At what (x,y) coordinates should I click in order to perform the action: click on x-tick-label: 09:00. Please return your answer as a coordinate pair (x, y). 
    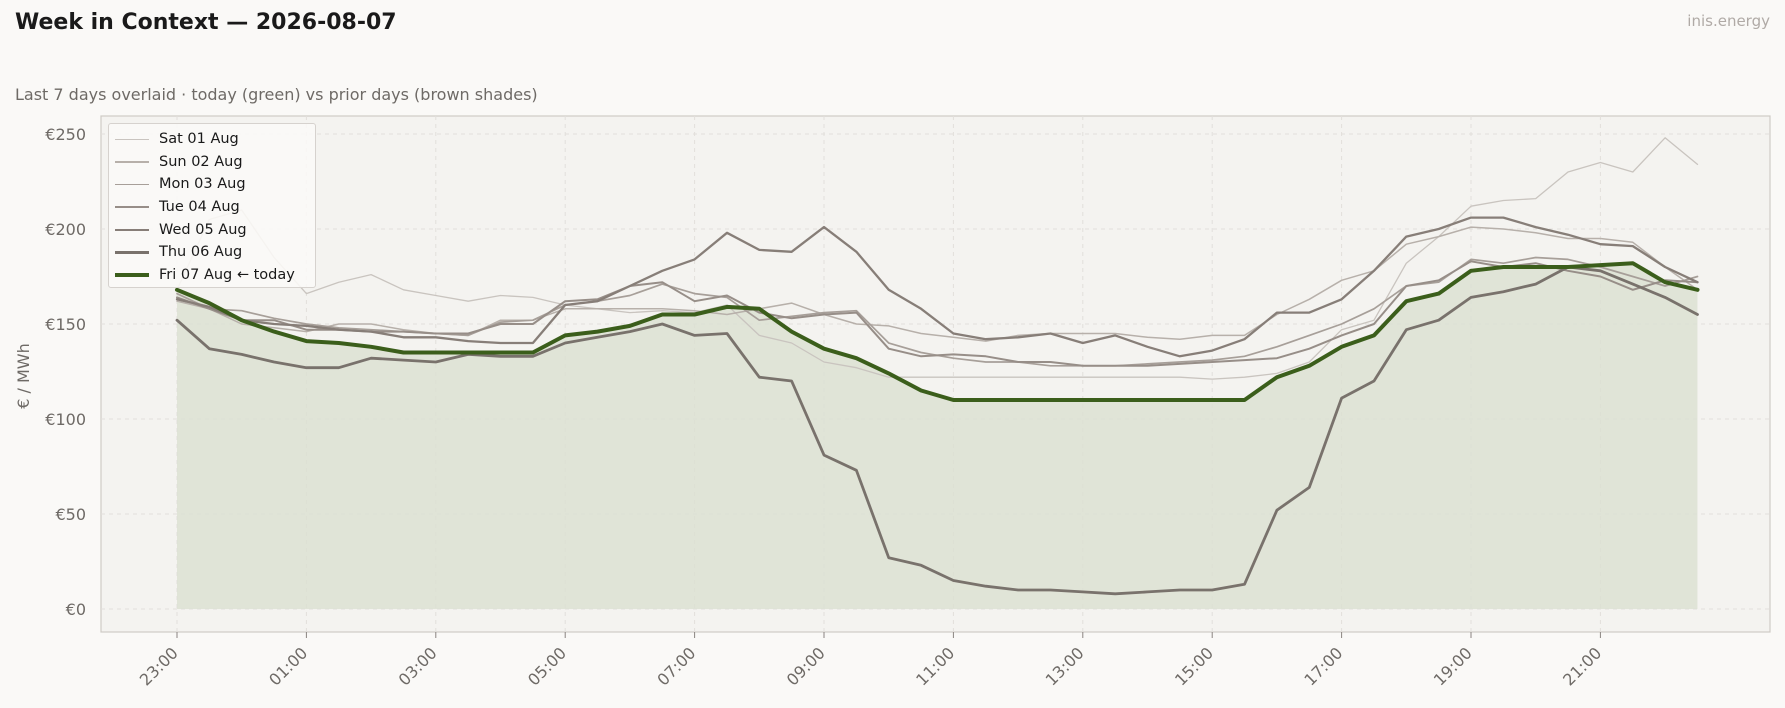
    Looking at the image, I should click on (806, 666).